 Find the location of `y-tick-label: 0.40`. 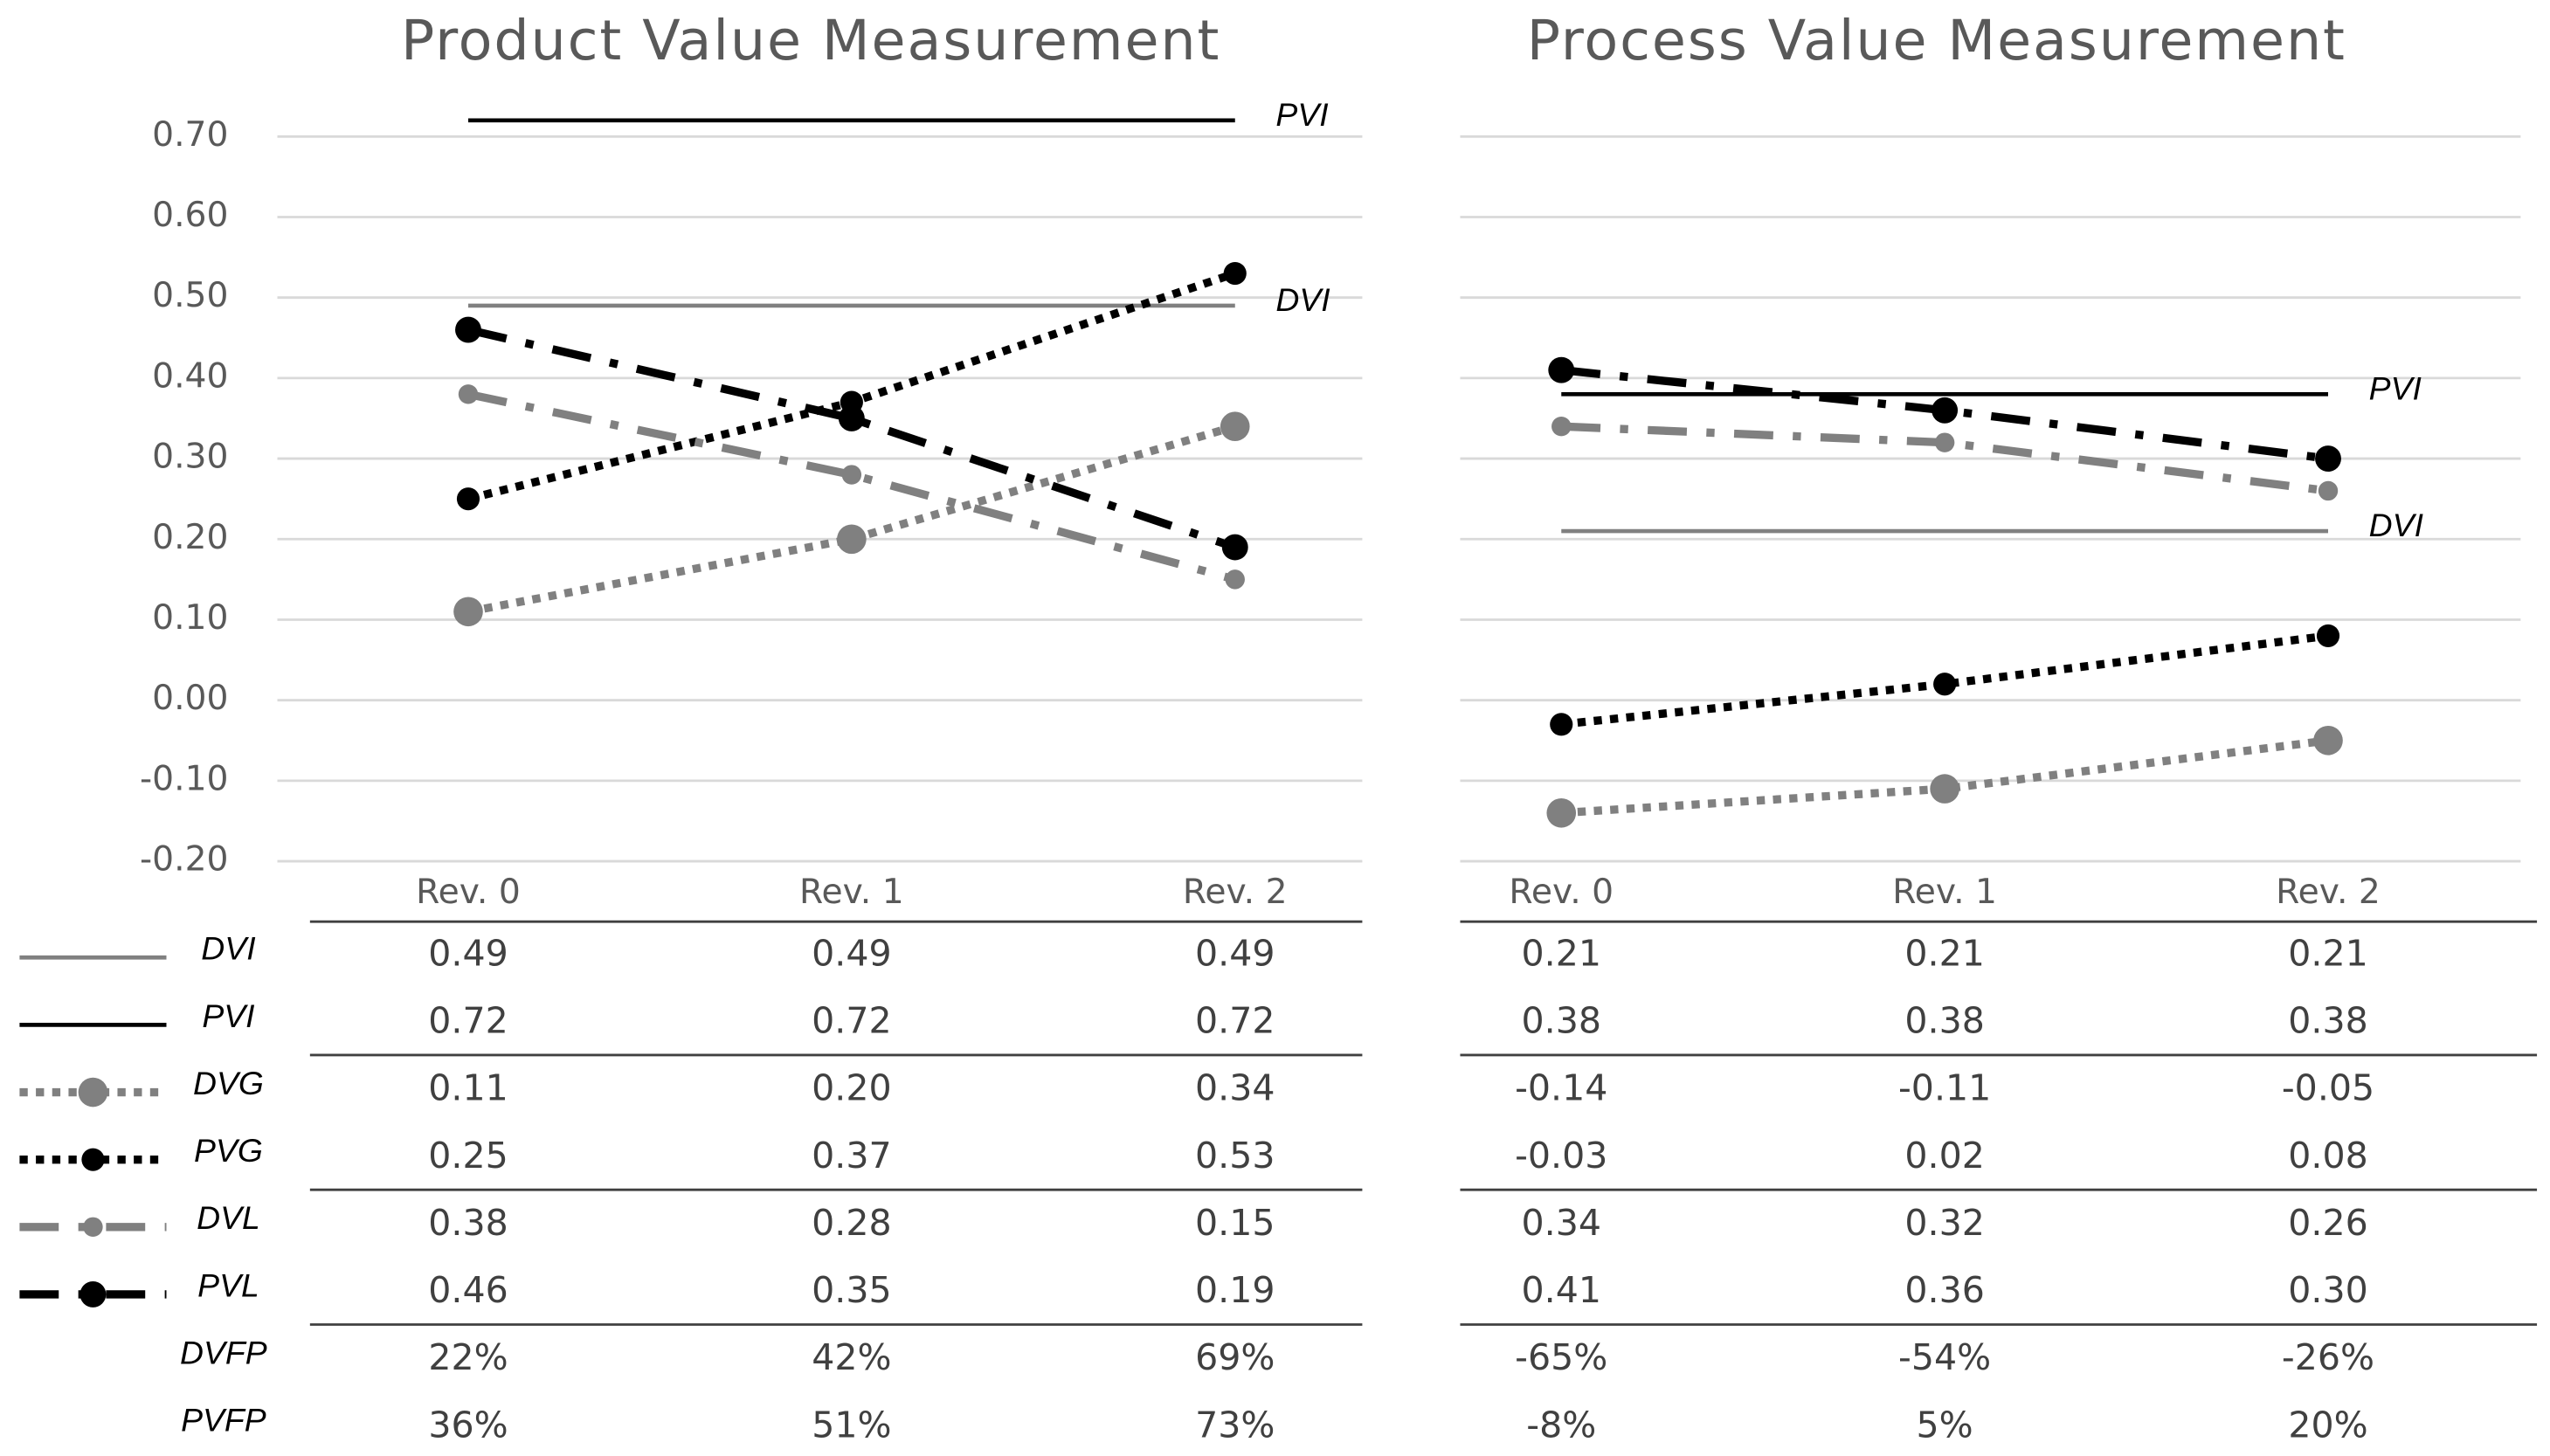

y-tick-label: 0.40 is located at coordinates (190, 376).